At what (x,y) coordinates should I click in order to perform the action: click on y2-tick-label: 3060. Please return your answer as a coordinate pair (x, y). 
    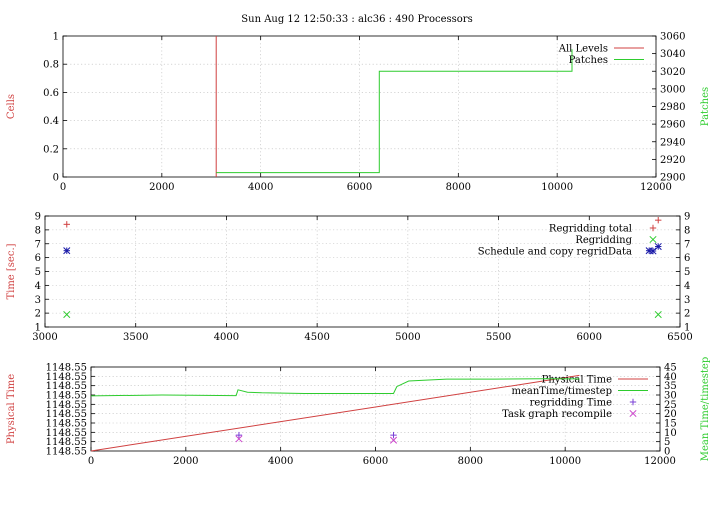
    Looking at the image, I should click on (672, 37).